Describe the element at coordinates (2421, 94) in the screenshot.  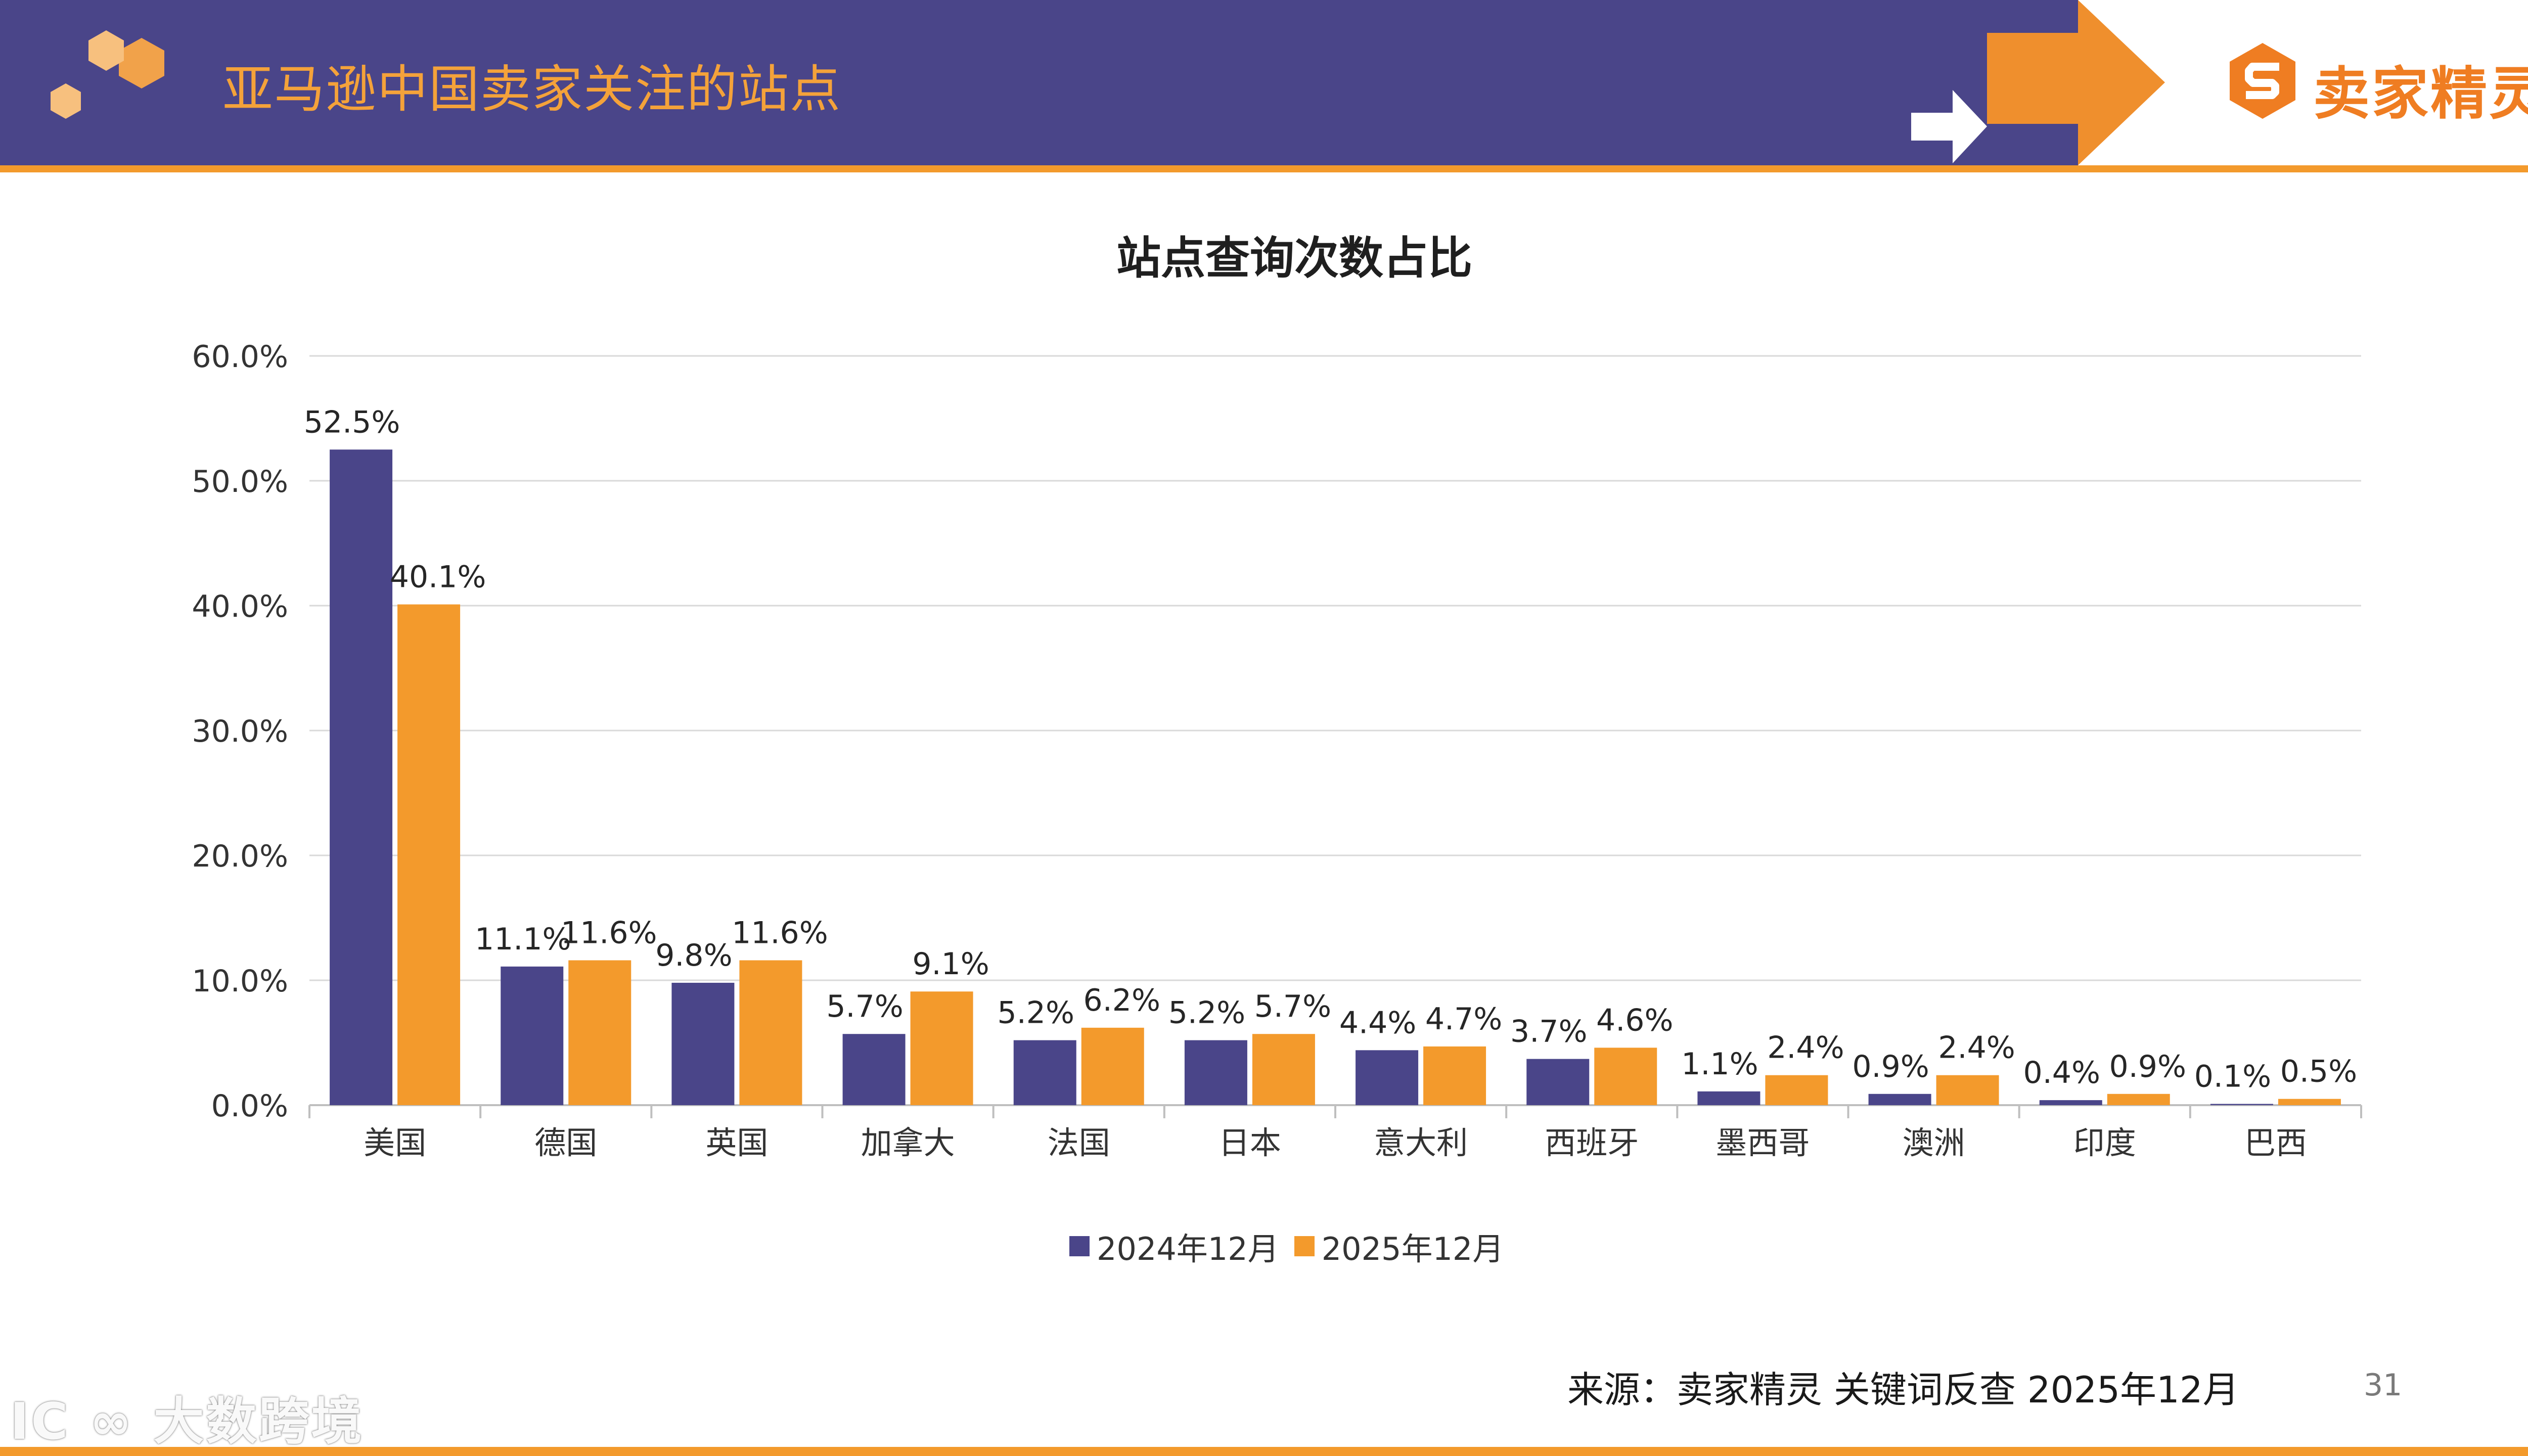
I see `logo-text: 卖家精灵` at that location.